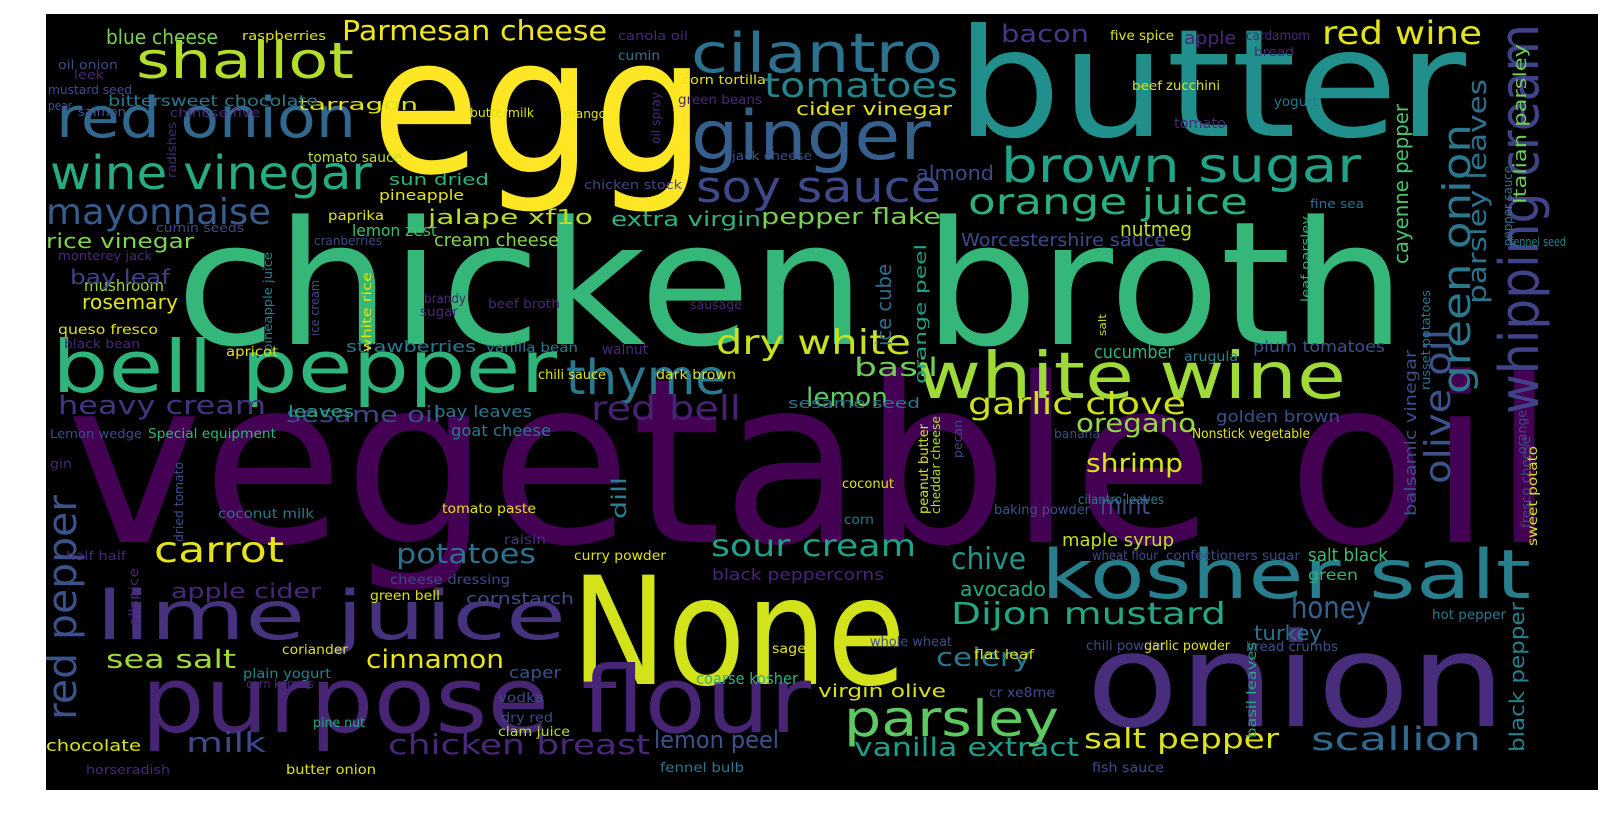  I want to click on word: virgin olive, so click(882, 691).